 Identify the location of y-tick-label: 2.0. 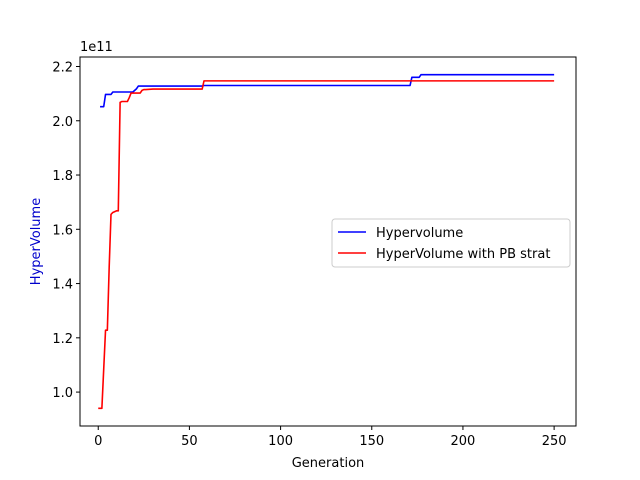
(62, 122).